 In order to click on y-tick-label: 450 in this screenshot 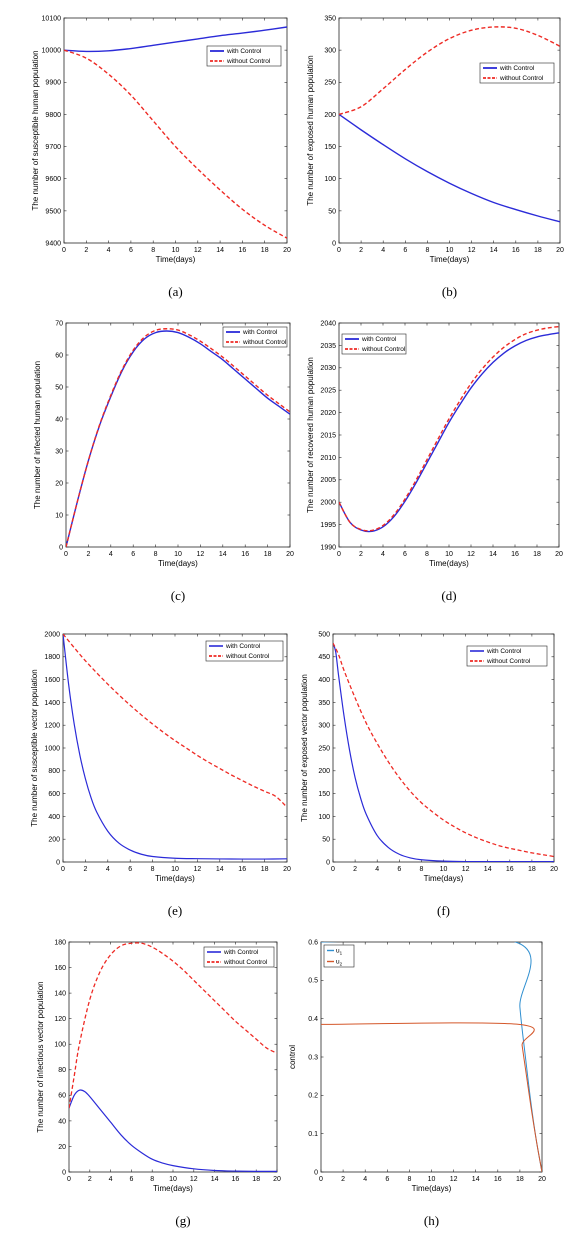, I will do `click(324, 657)`.